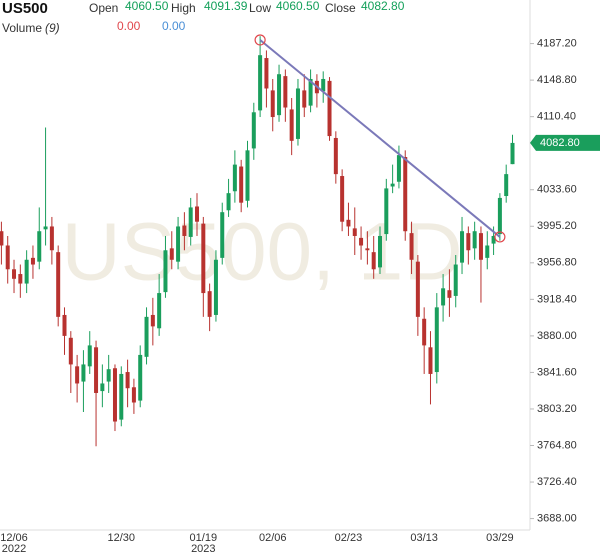 Image resolution: width=600 pixels, height=558 pixels. I want to click on y-tick-label: 3688.00, so click(557, 518).